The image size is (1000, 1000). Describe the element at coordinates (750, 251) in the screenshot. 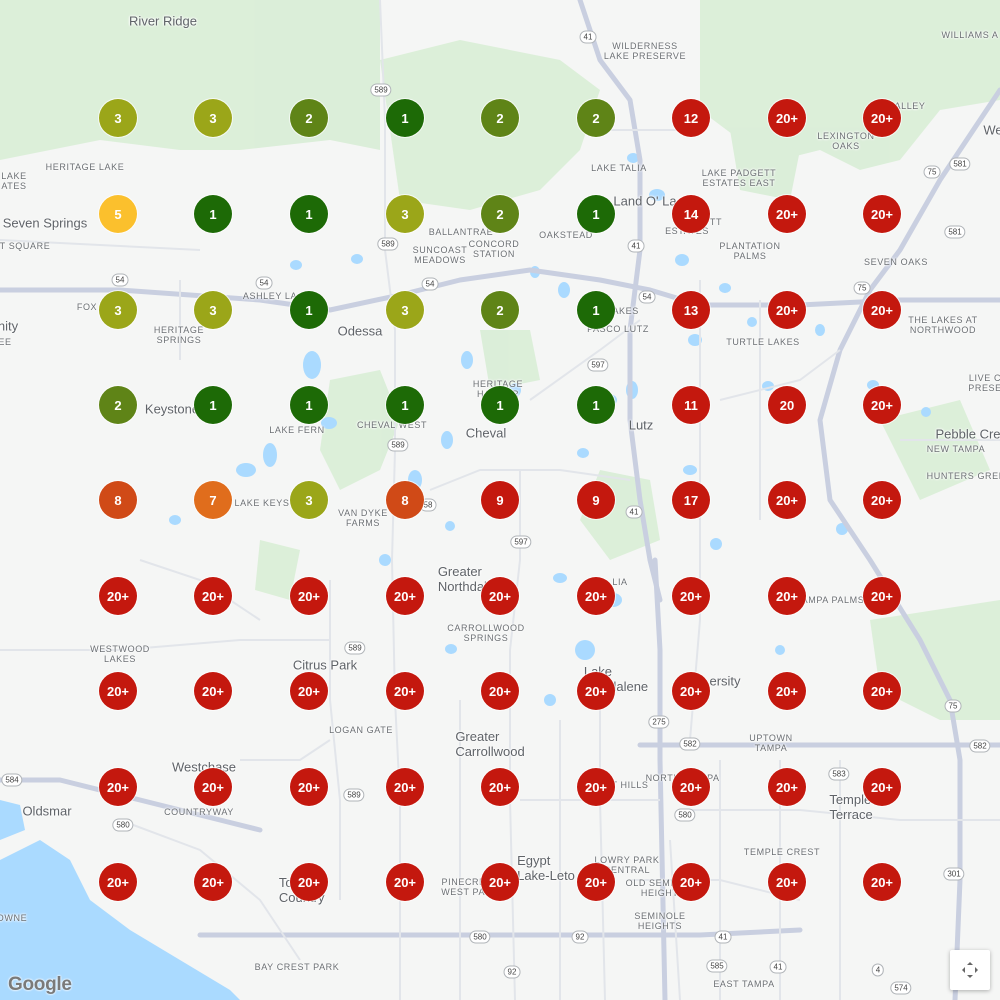

I see `place-label: PLANTATION PALMS` at that location.